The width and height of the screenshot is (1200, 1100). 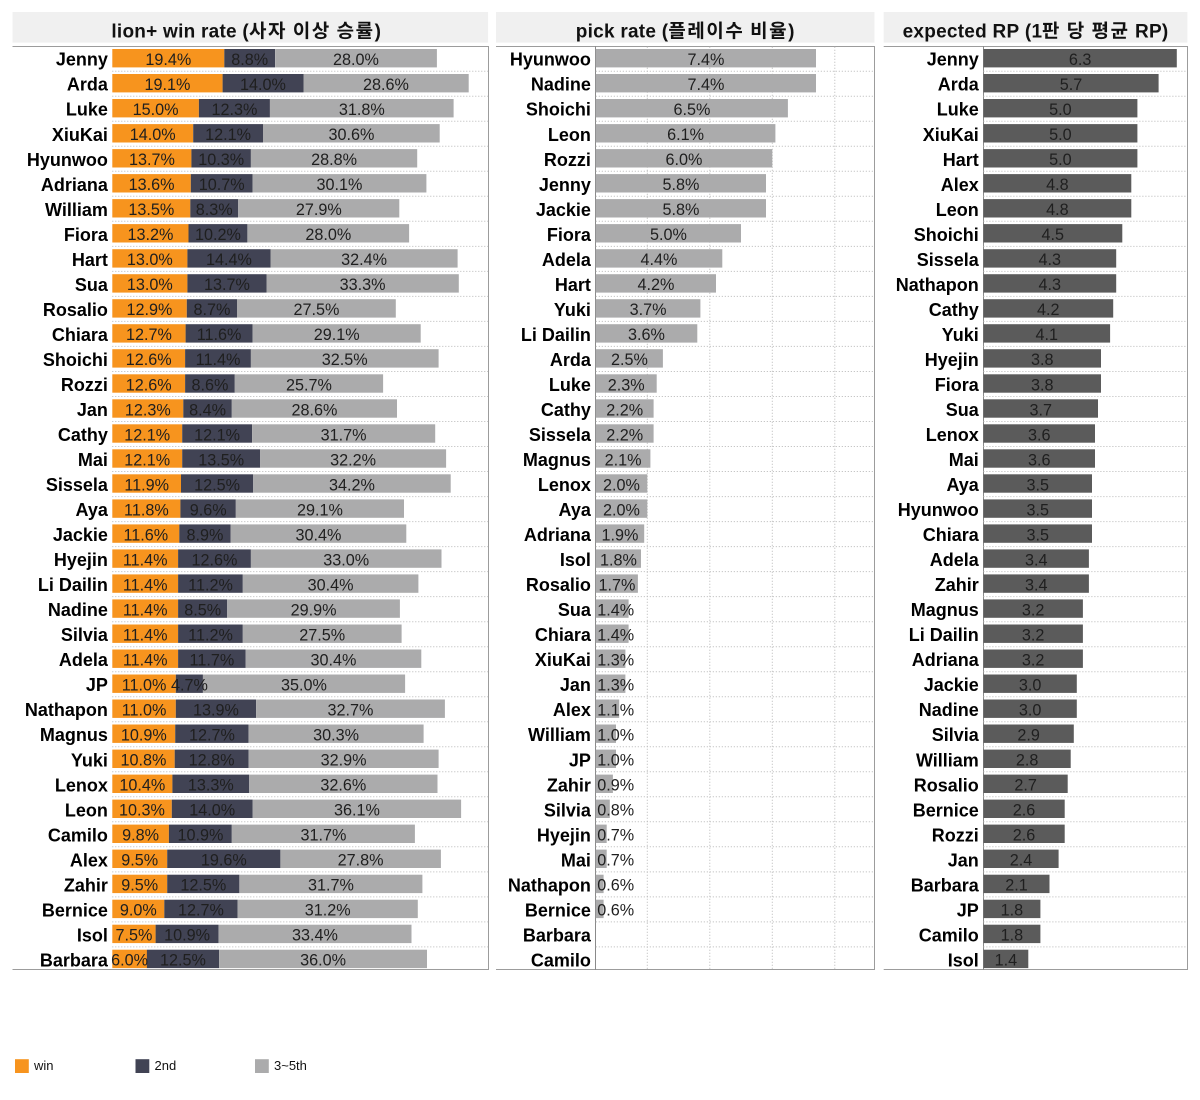 What do you see at coordinates (615, 661) in the screenshot?
I see `svg-text: 1.3%` at bounding box center [615, 661].